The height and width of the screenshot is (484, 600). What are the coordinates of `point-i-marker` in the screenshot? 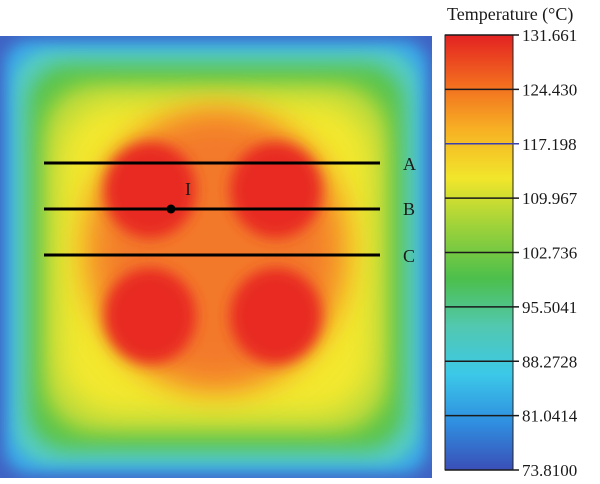 It's located at (171, 209).